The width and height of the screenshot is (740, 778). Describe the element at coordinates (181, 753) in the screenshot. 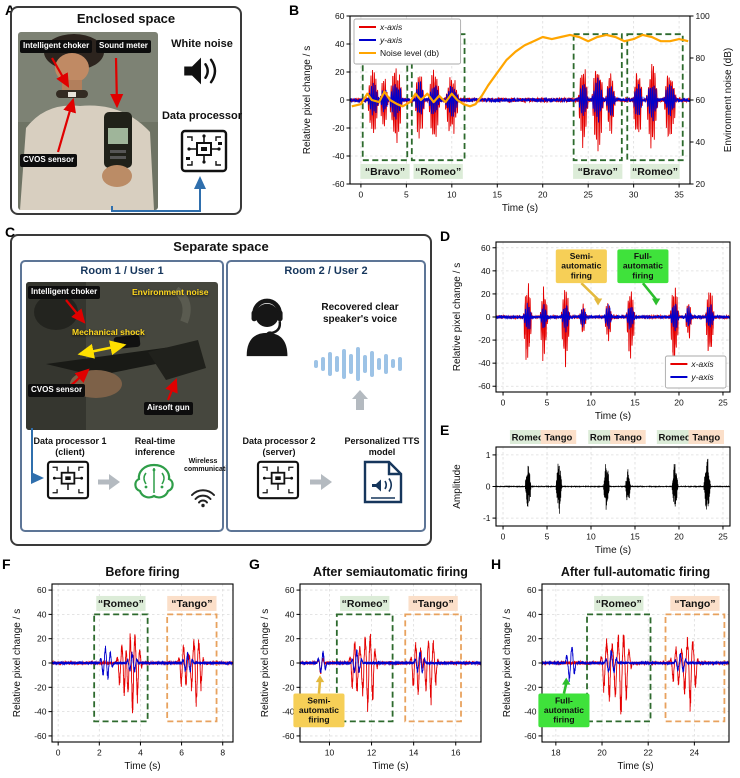

I see `svg-text: 6` at that location.